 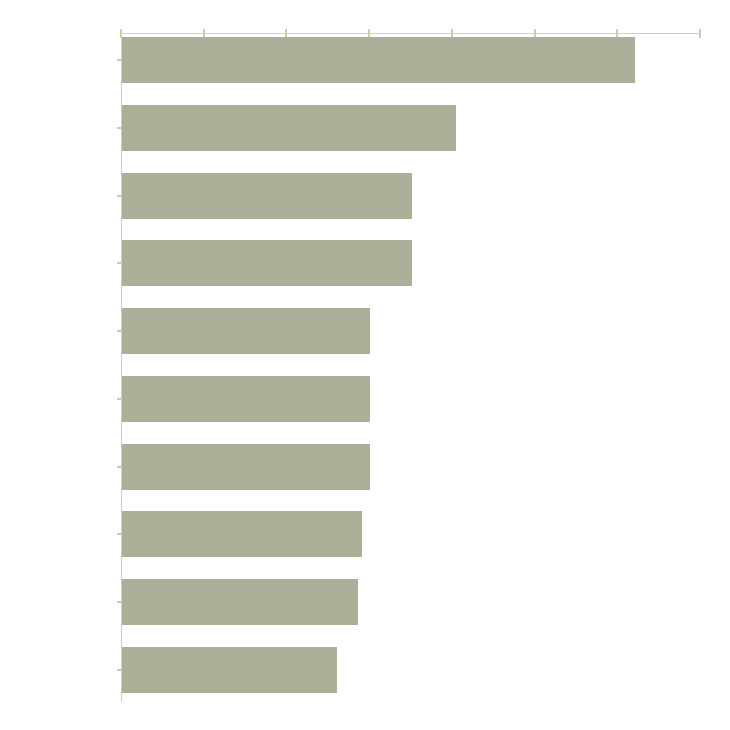 I want to click on x-axis-line, so click(x=411, y=33).